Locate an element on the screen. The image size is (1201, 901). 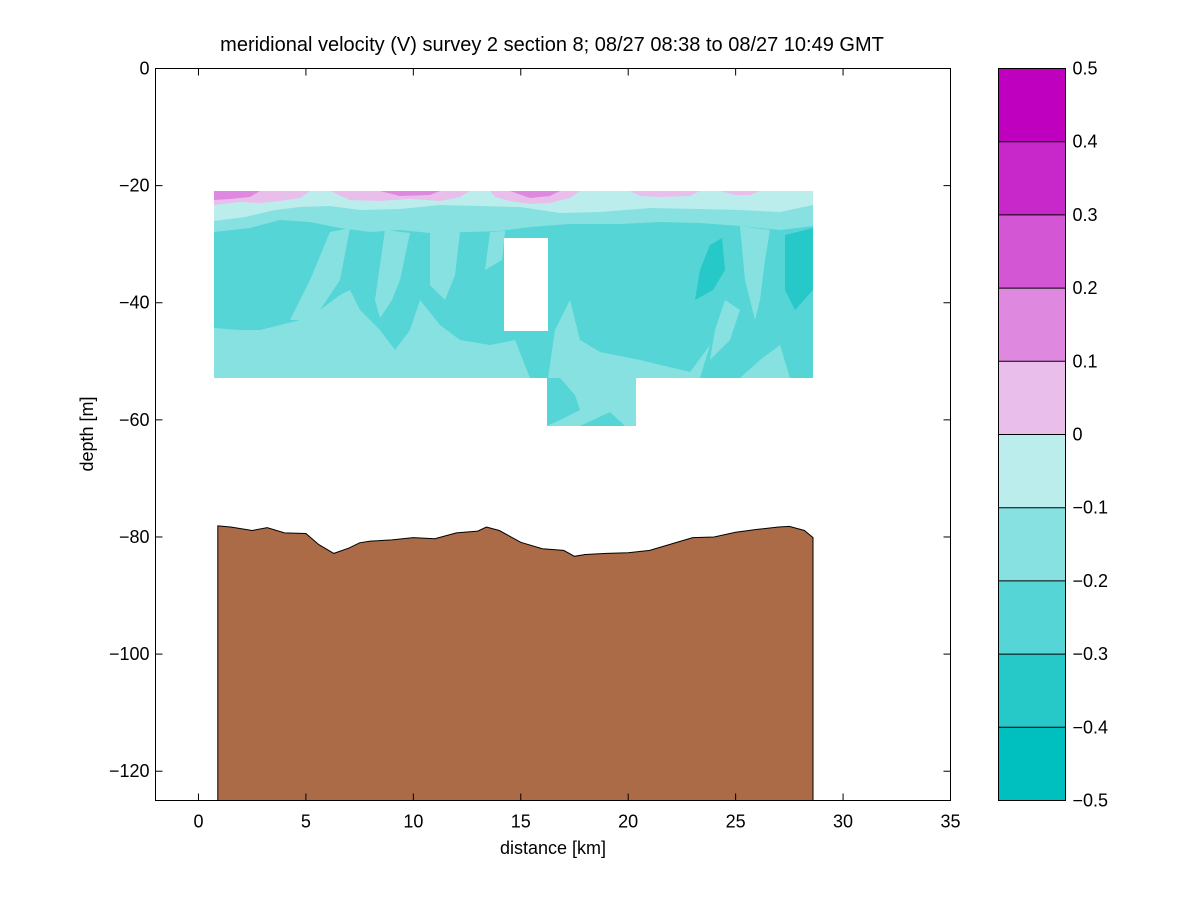
y-tick-label: −80 is located at coordinates (134, 537).